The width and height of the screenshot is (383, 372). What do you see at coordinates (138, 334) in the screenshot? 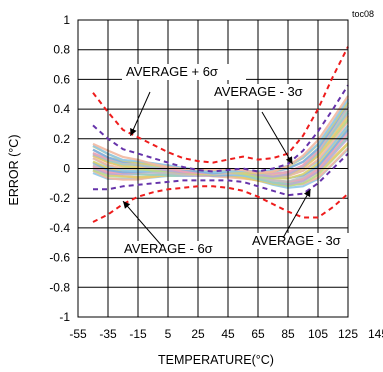
I see `x-tick-label: -15` at bounding box center [138, 334].